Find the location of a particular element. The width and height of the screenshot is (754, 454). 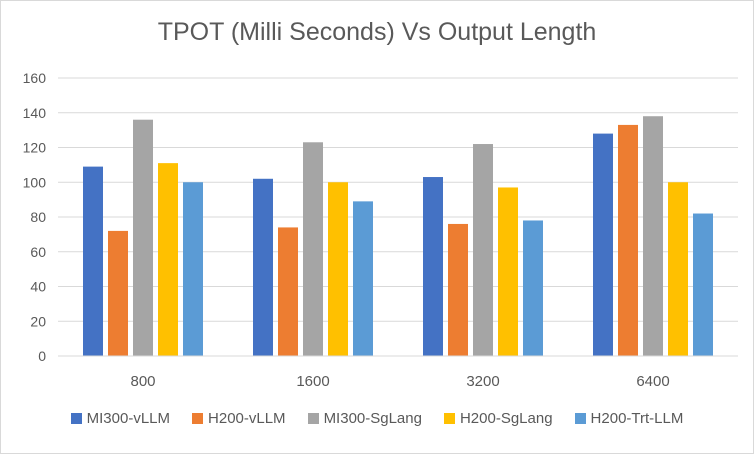

x-tick-label: 1600 is located at coordinates (312, 381).